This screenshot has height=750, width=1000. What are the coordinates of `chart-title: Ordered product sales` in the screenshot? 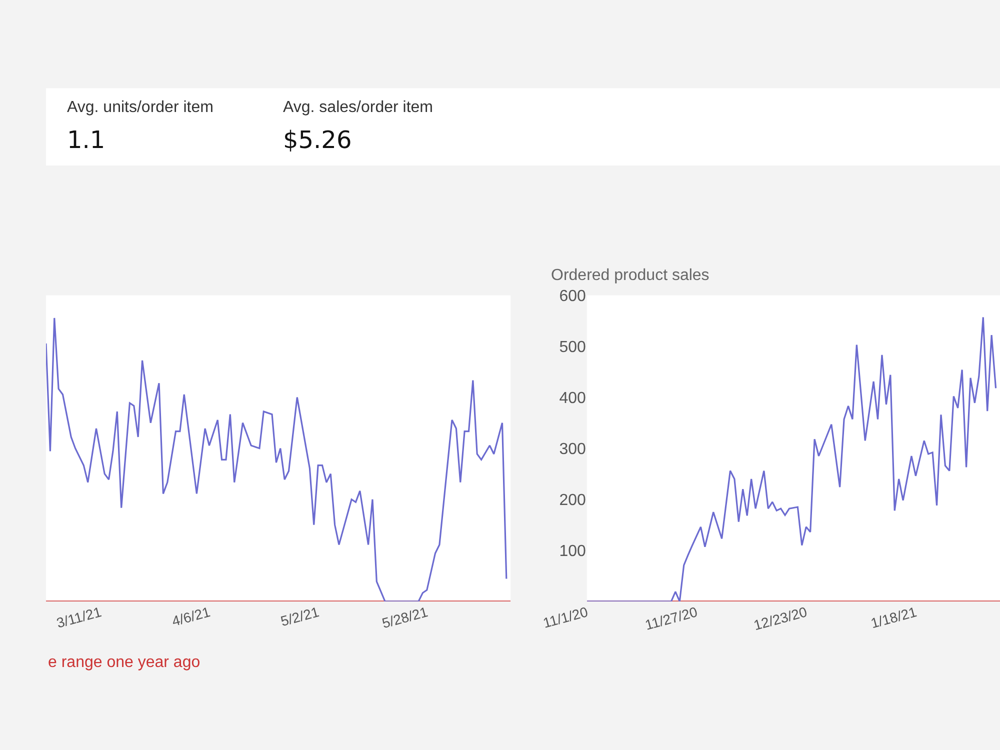 It's located at (630, 275).